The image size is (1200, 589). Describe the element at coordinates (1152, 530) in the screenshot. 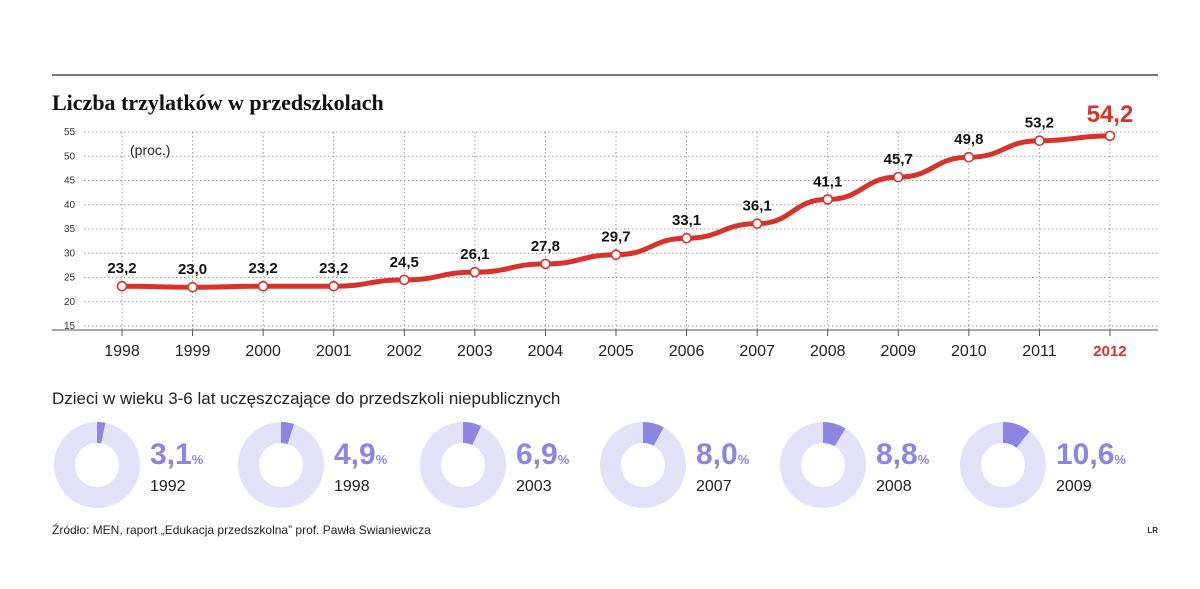

I see `author-signature: LR` at that location.